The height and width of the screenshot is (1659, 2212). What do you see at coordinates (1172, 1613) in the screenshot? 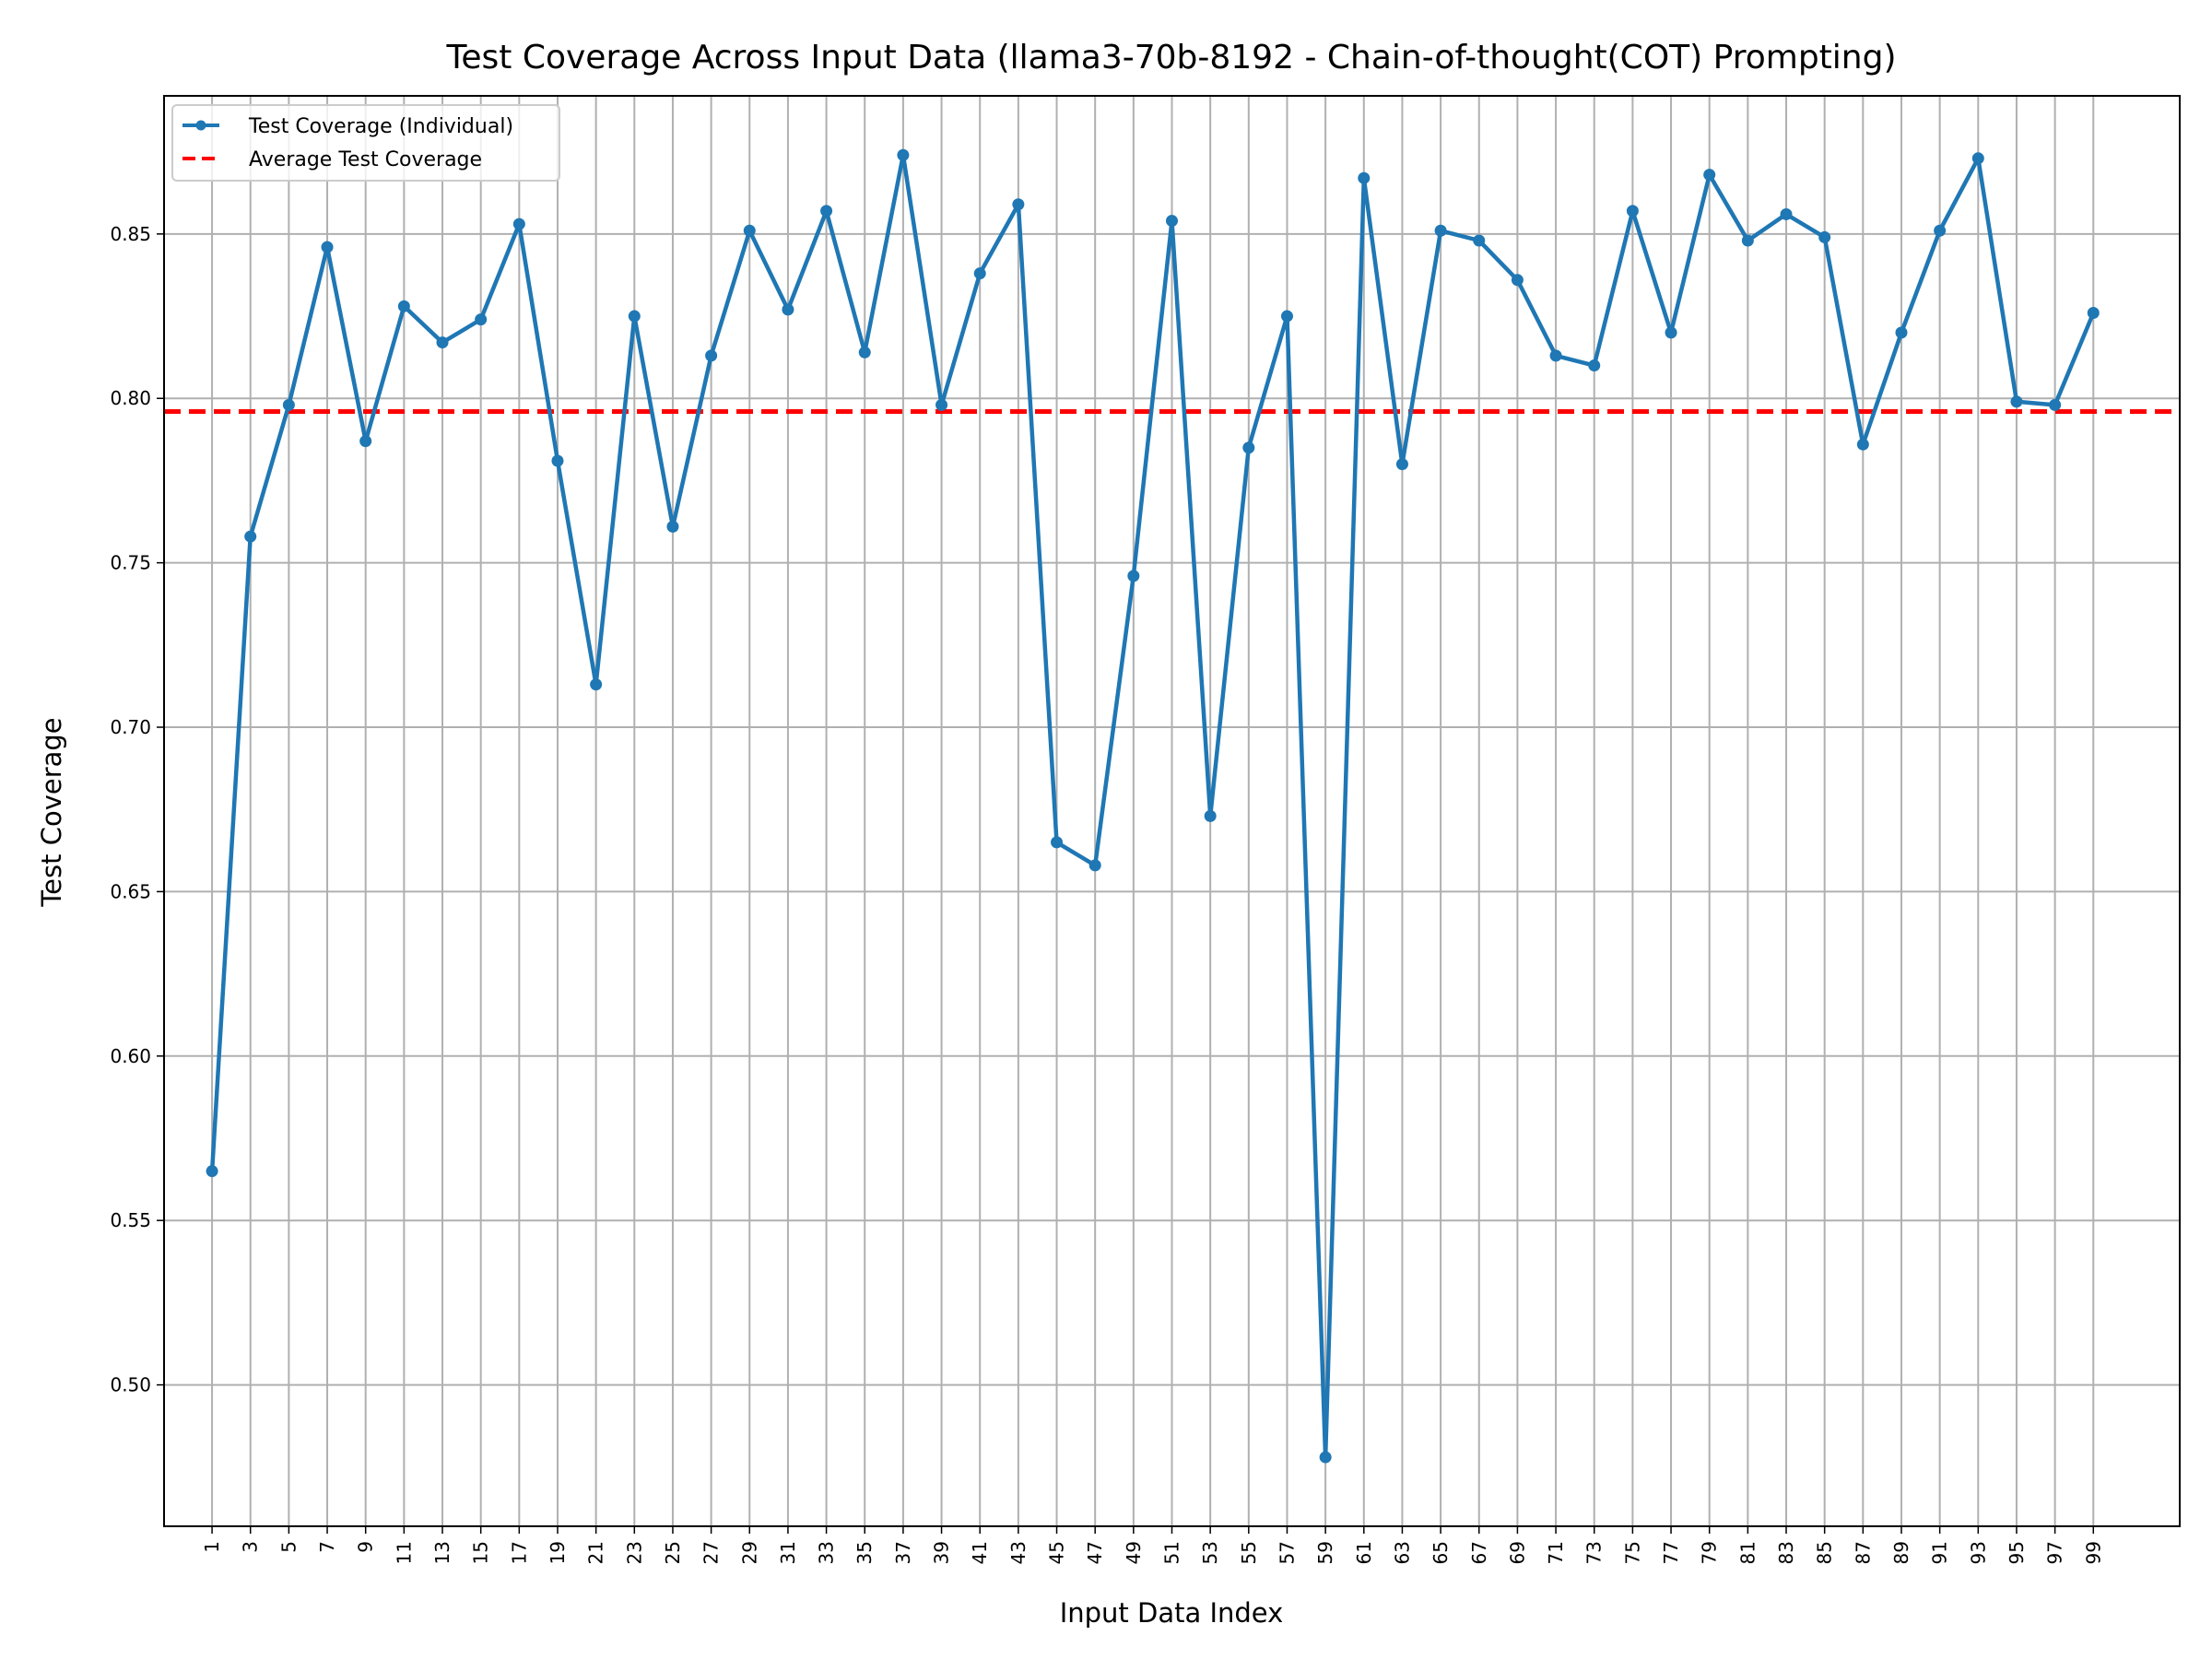
I see `x-axis-label: Input Data Index` at bounding box center [1172, 1613].